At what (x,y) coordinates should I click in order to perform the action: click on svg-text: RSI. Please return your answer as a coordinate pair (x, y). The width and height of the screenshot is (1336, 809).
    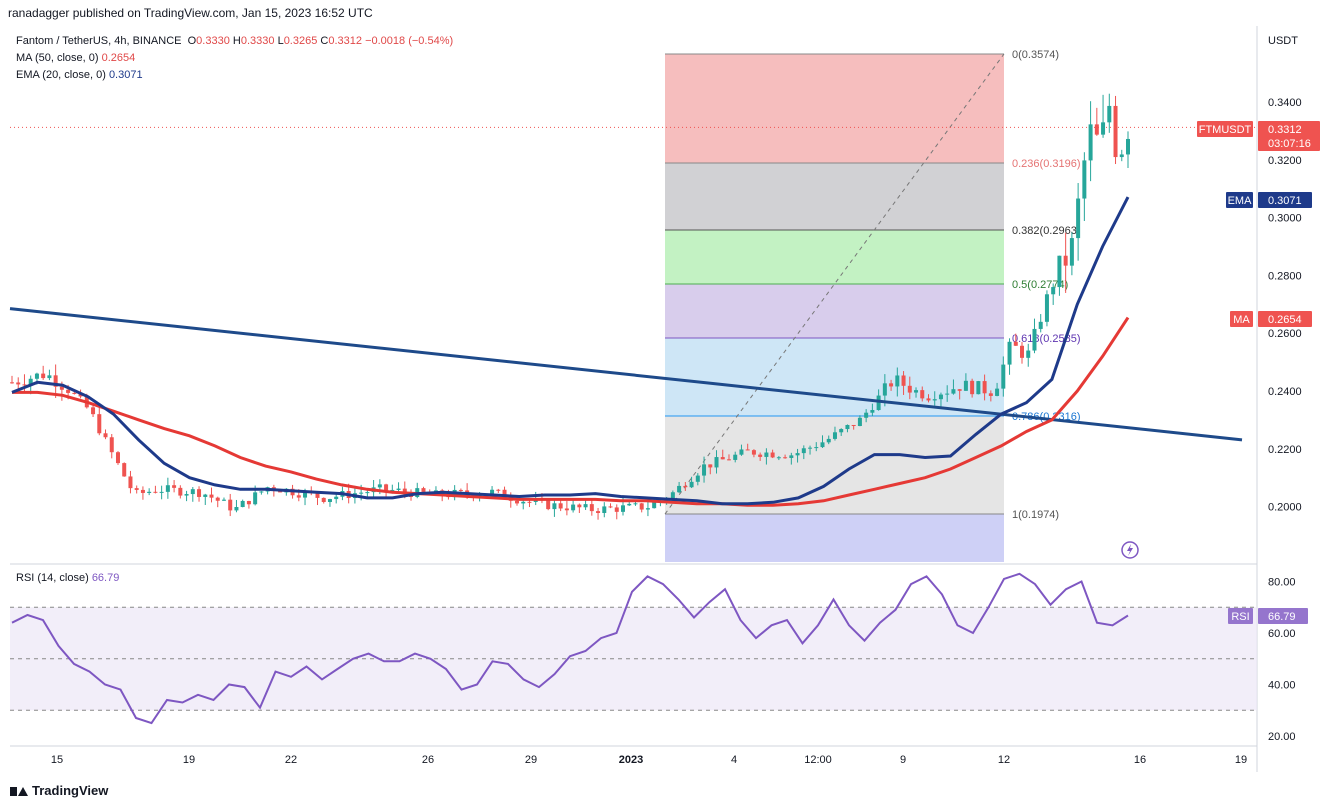
    Looking at the image, I should click on (1240, 617).